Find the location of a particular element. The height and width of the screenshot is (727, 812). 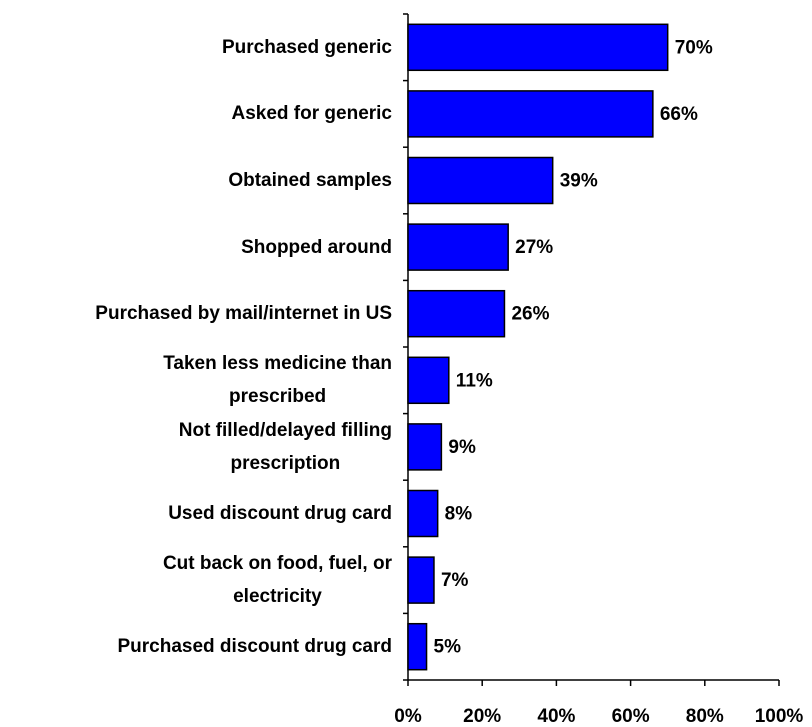

x-tick-label: 20% is located at coordinates (482, 716).